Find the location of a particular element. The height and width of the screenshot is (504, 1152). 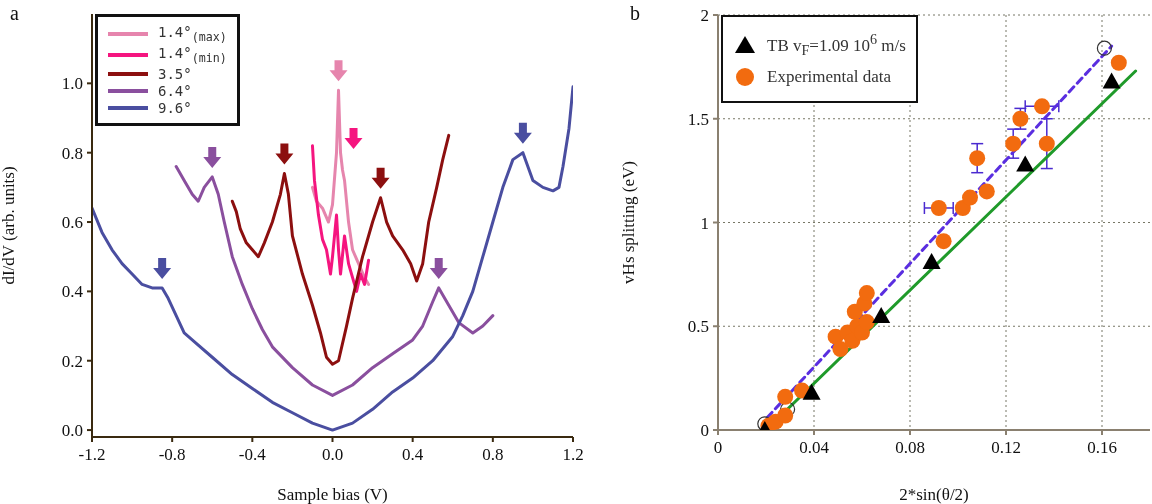

y-tick-label: 0.2 is located at coordinates (72, 361).